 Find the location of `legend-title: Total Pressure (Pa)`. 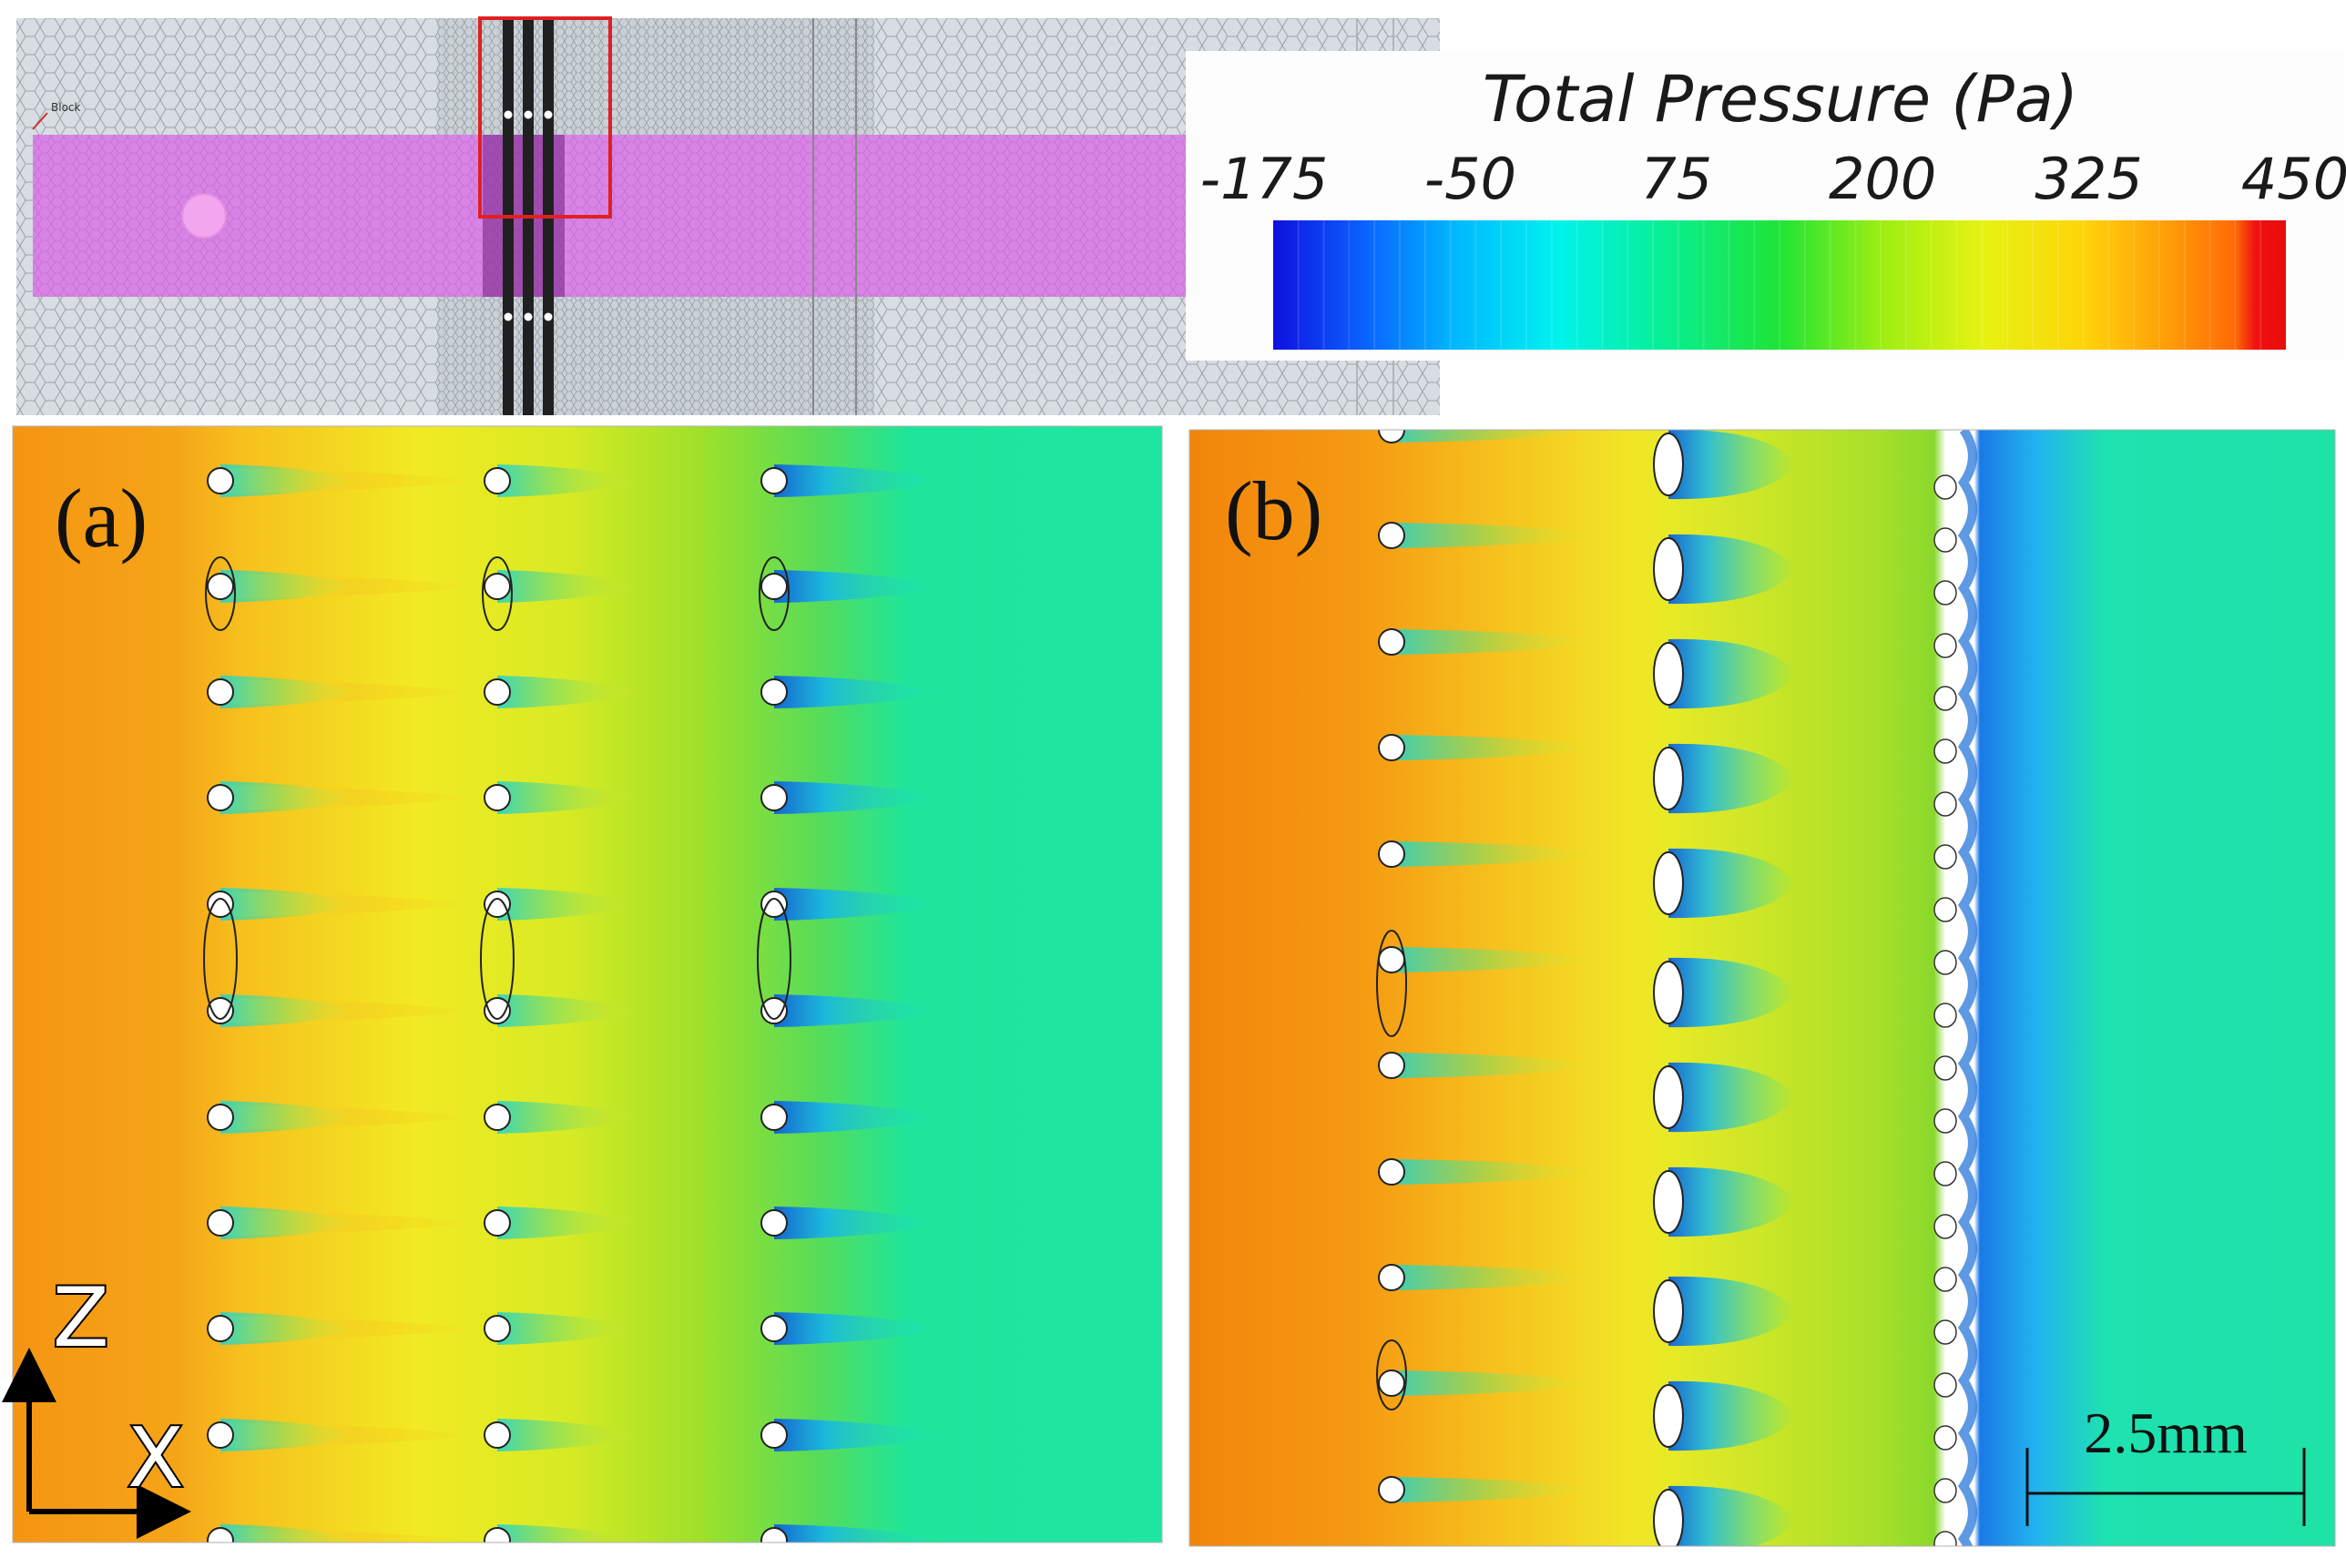

legend-title: Total Pressure (Pa) is located at coordinates (1781, 100).